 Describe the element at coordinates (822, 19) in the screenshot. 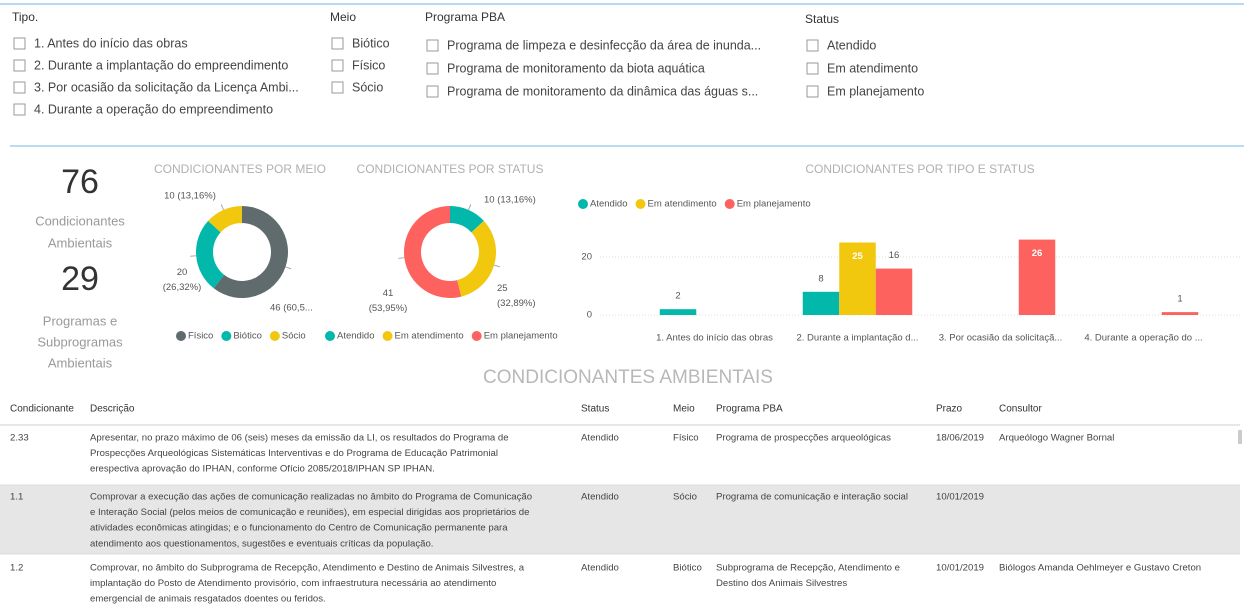

I see `filter-title: Status` at that location.